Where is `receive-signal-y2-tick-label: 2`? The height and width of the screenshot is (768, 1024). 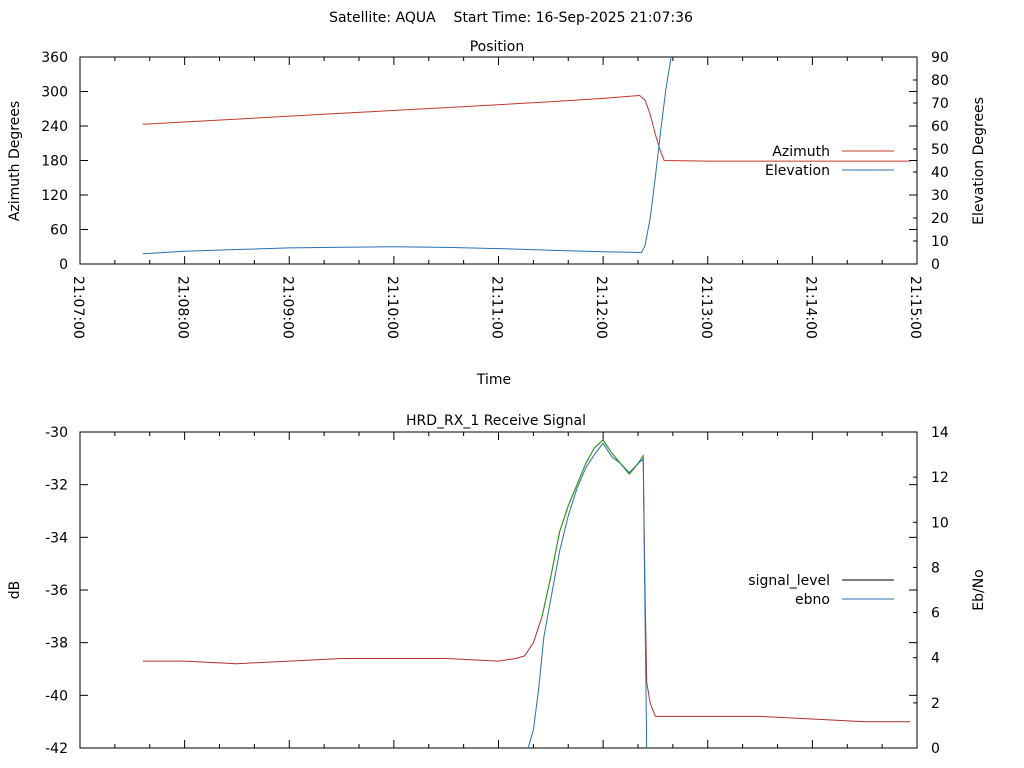
receive-signal-y2-tick-label: 2 is located at coordinates (935, 704).